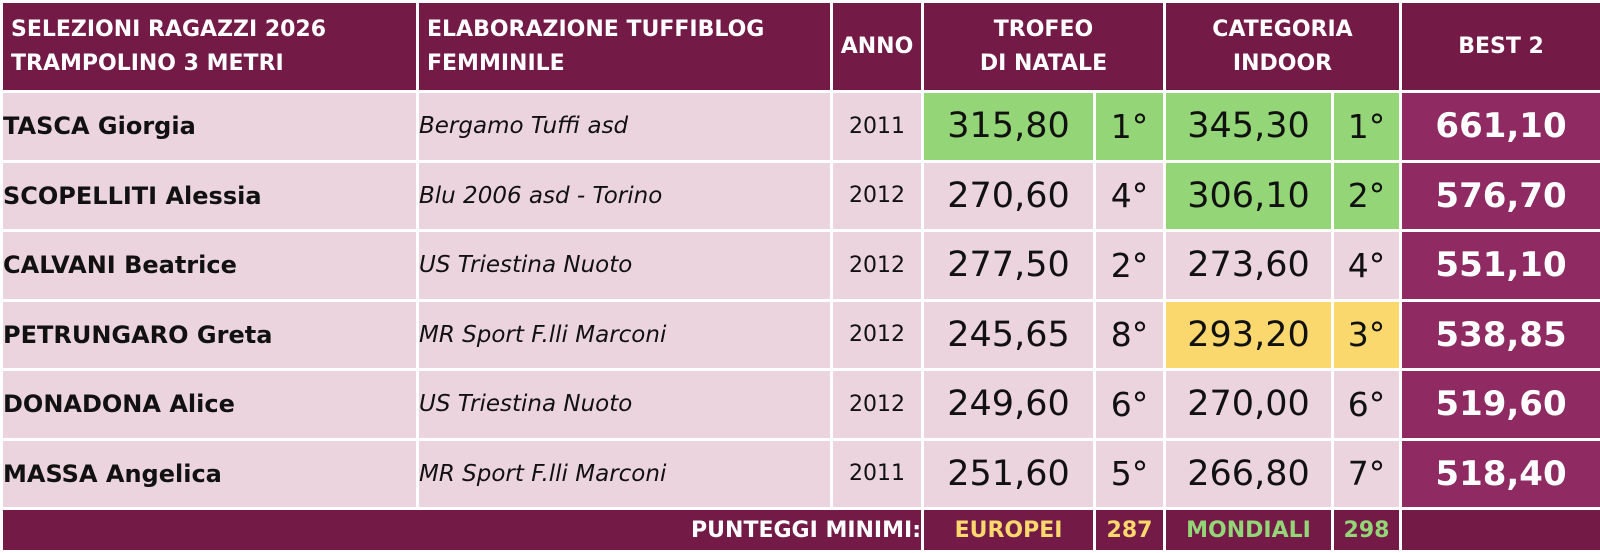 The height and width of the screenshot is (553, 1600). I want to click on year-header: ANNO, so click(877, 46).